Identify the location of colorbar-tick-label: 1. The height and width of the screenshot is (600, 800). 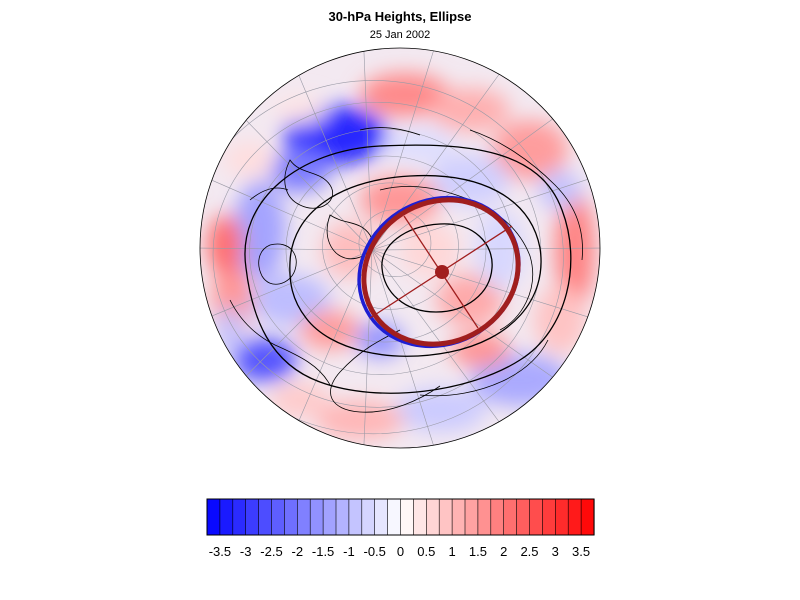
(451, 551).